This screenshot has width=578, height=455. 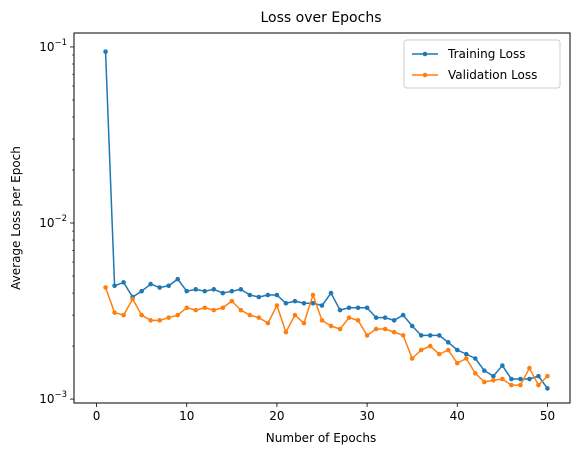 What do you see at coordinates (457, 416) in the screenshot?
I see `x-tick-label: 40` at bounding box center [457, 416].